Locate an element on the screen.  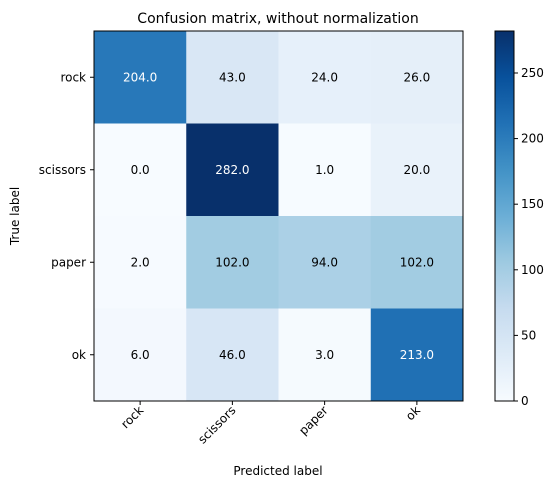
cell-value-label: 282.0 is located at coordinates (232, 170).